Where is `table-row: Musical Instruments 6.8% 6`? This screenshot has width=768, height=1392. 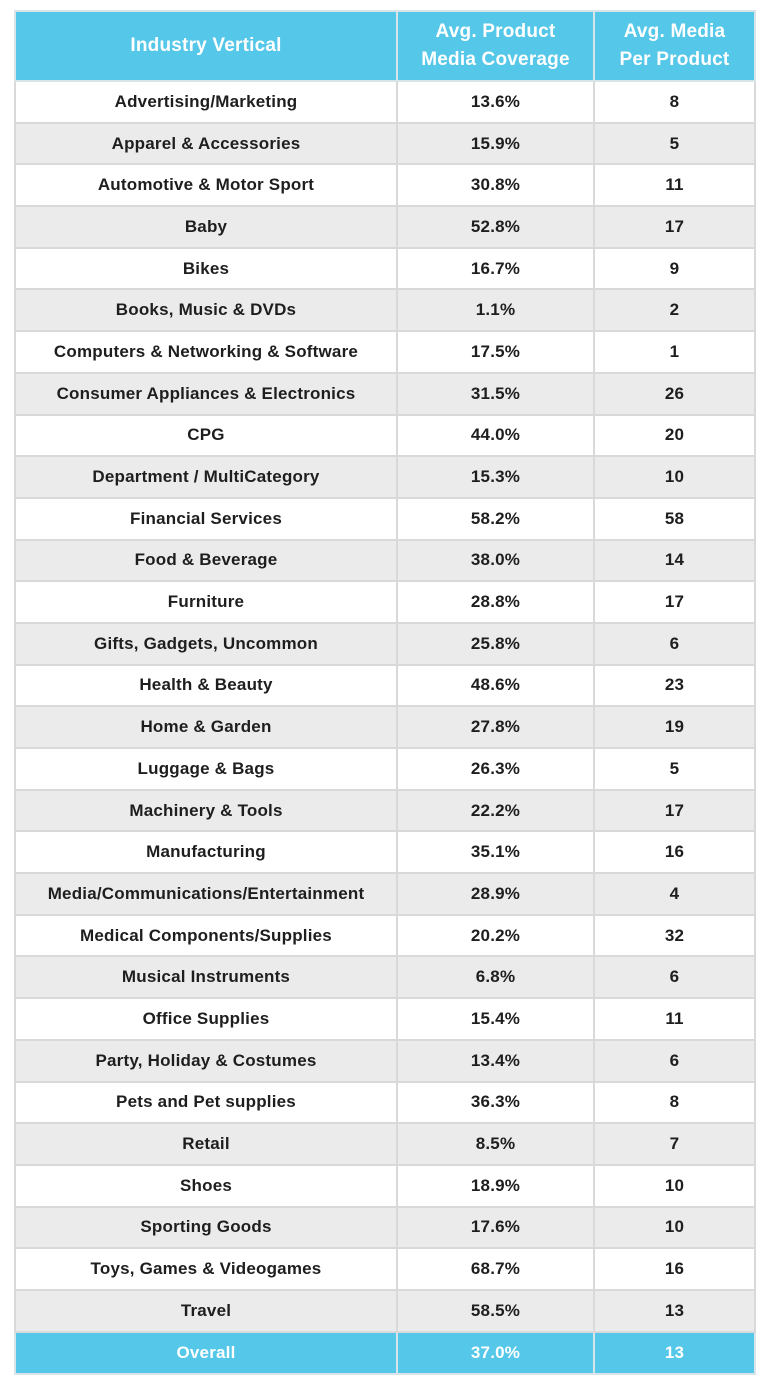
table-row: Musical Instruments 6.8% 6 is located at coordinates (385, 977).